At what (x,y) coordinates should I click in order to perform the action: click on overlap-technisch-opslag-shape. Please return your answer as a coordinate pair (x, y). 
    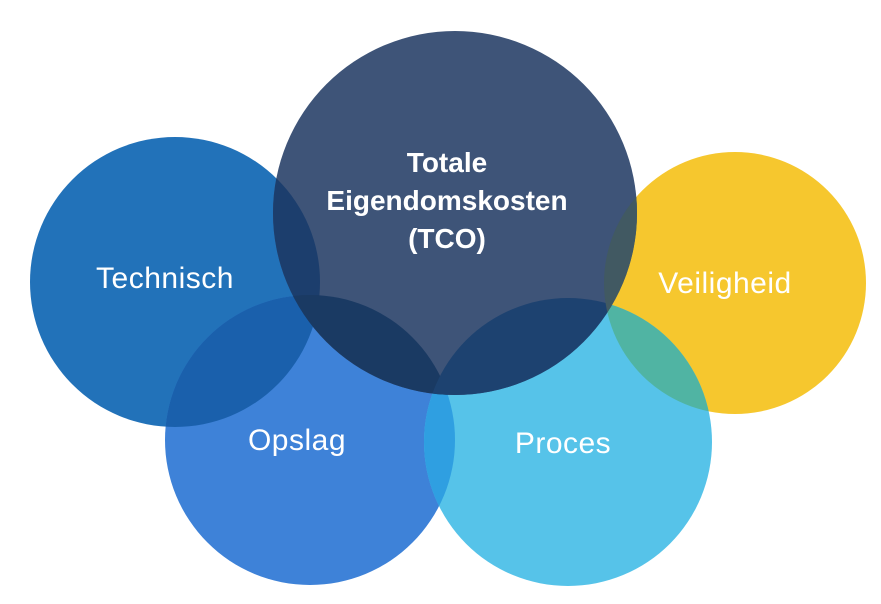
    Looking at the image, I should click on (242, 361).